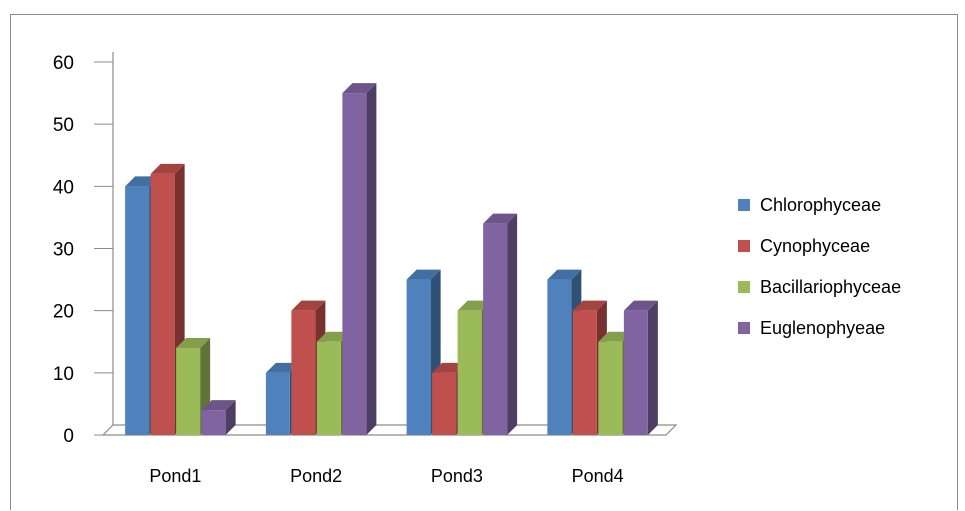  Describe the element at coordinates (316, 476) in the screenshot. I see `x-category-label: Pond2` at that location.